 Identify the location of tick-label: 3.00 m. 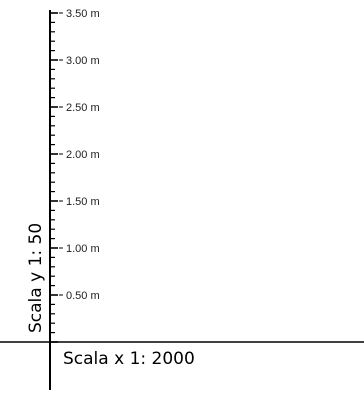
(83, 61).